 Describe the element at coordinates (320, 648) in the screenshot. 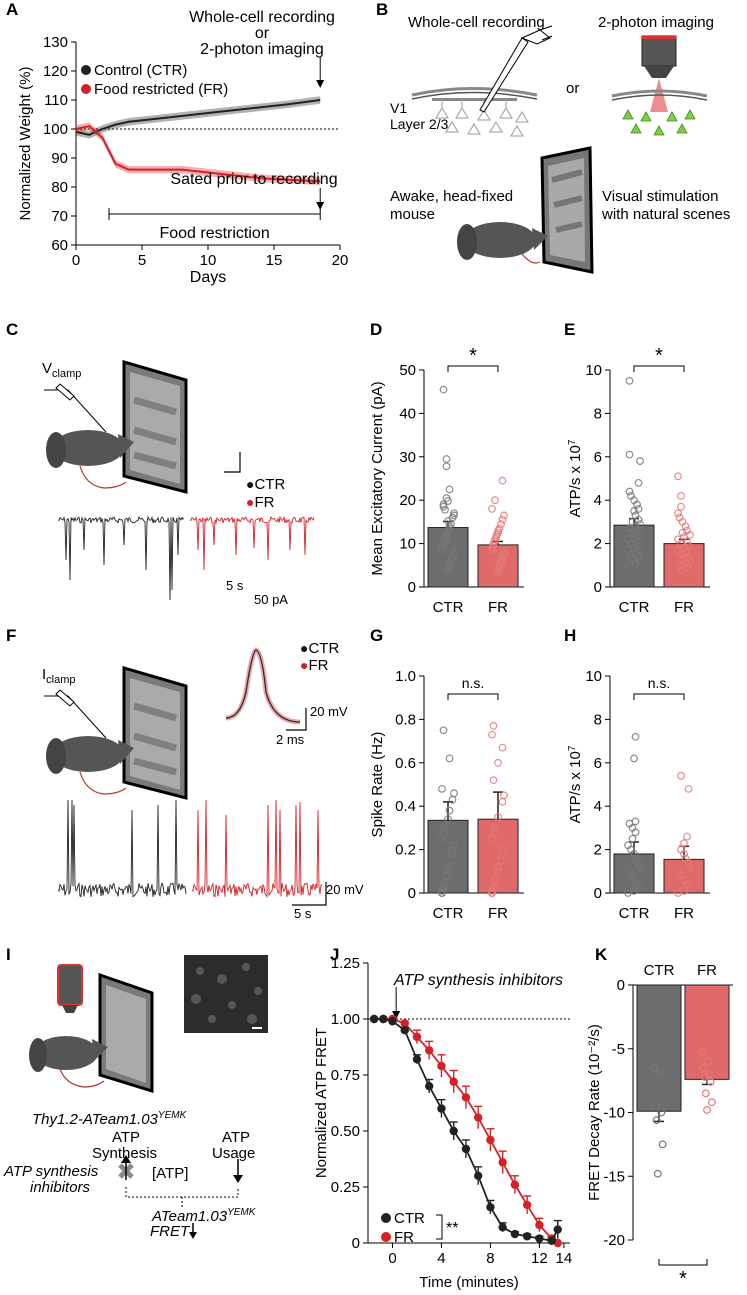

I see `legend-ctr: ●CTR` at that location.